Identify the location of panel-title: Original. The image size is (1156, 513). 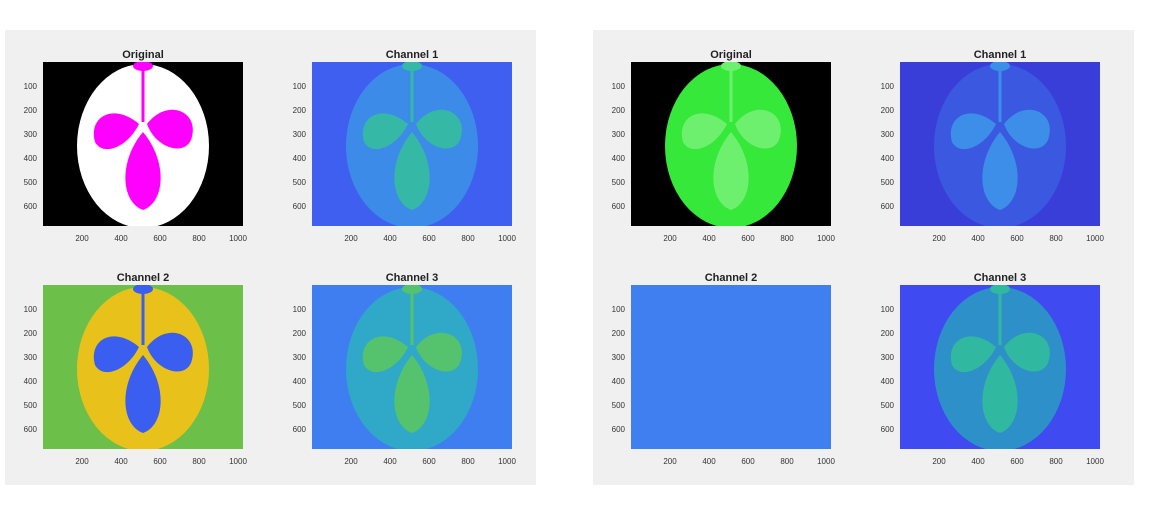
(143, 55).